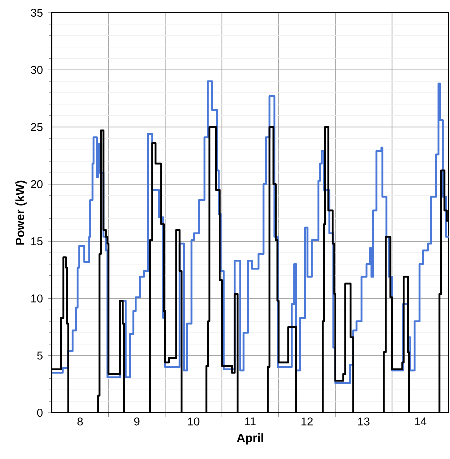 The image size is (450, 459). Describe the element at coordinates (41, 356) in the screenshot. I see `y-tick-label: 5` at that location.